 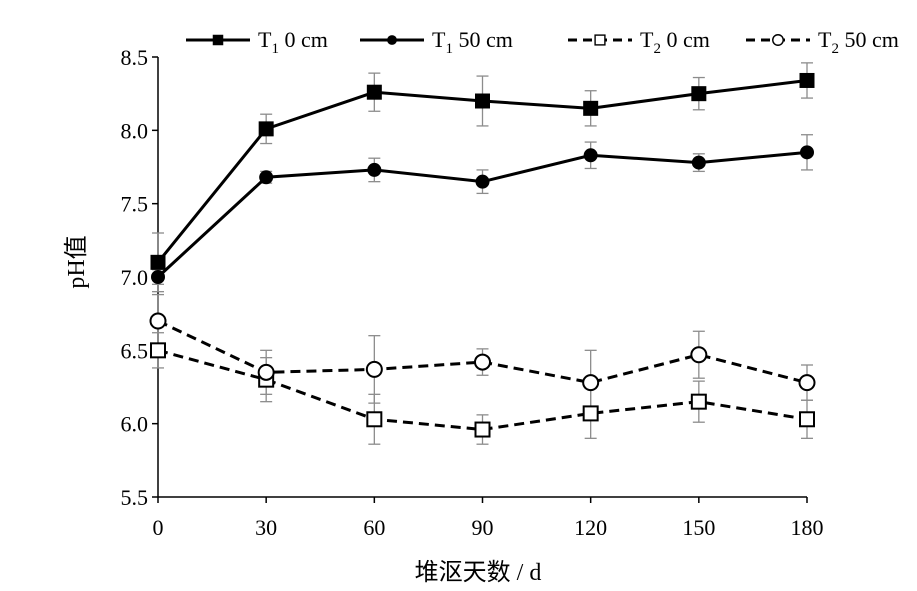 I want to click on legend-label: T2 50 cm, so click(x=858, y=42).